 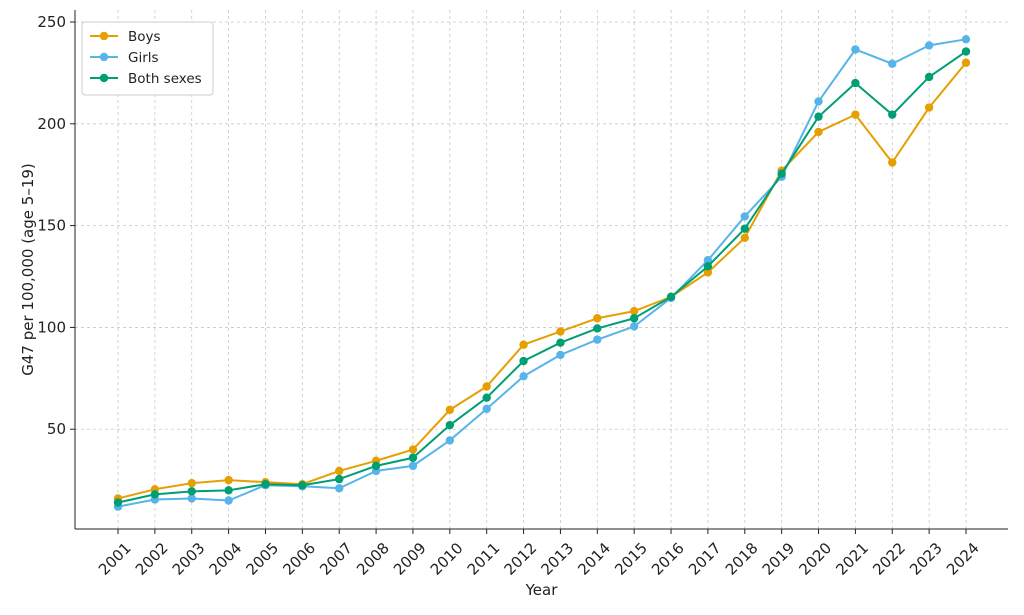 What do you see at coordinates (631, 559) in the screenshot?
I see `x-tick-label: 2015` at bounding box center [631, 559].